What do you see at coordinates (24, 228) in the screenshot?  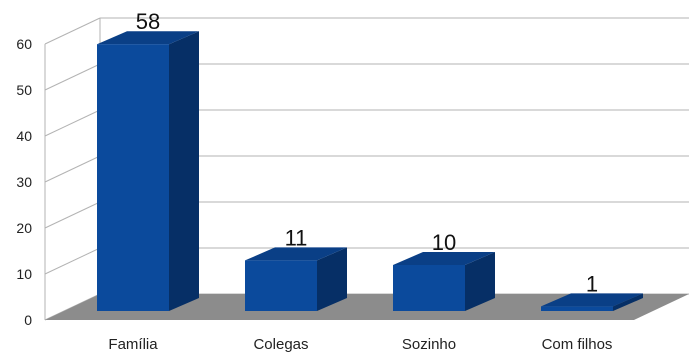 I see `y-tick-label: 20` at bounding box center [24, 228].